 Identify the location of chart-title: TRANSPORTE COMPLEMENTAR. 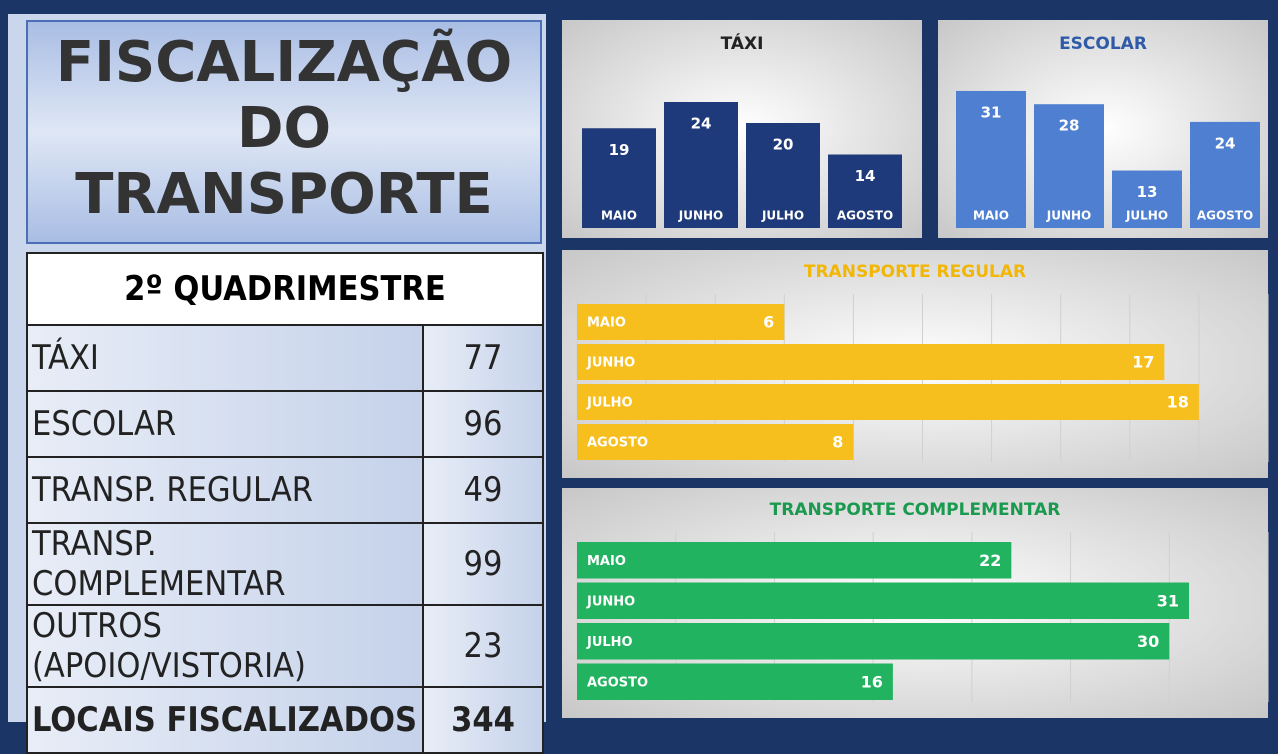
(915, 510).